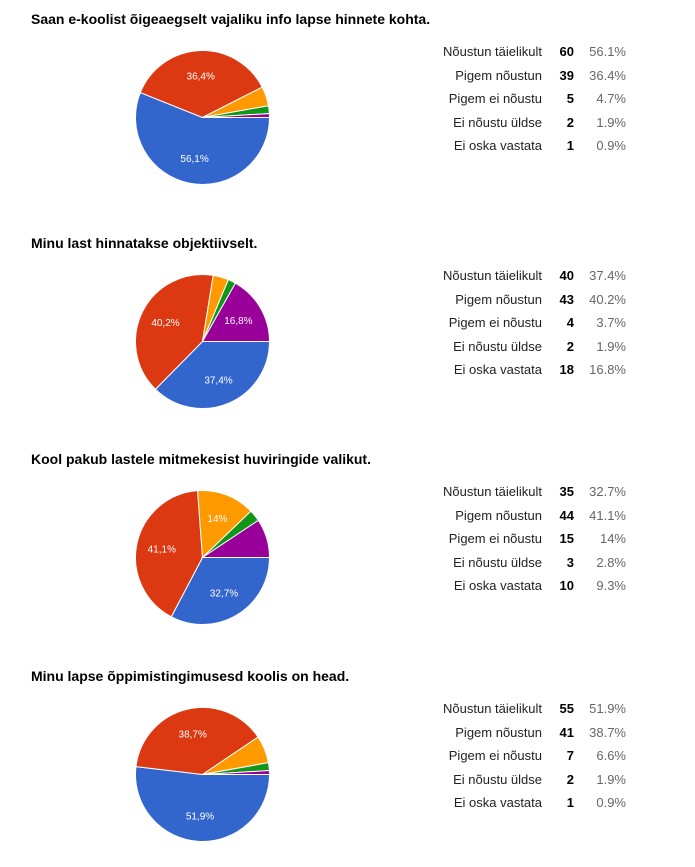 The height and width of the screenshot is (867, 695). I want to click on answer-row: Ei oska vastata 1 0.9%, so click(523, 146).